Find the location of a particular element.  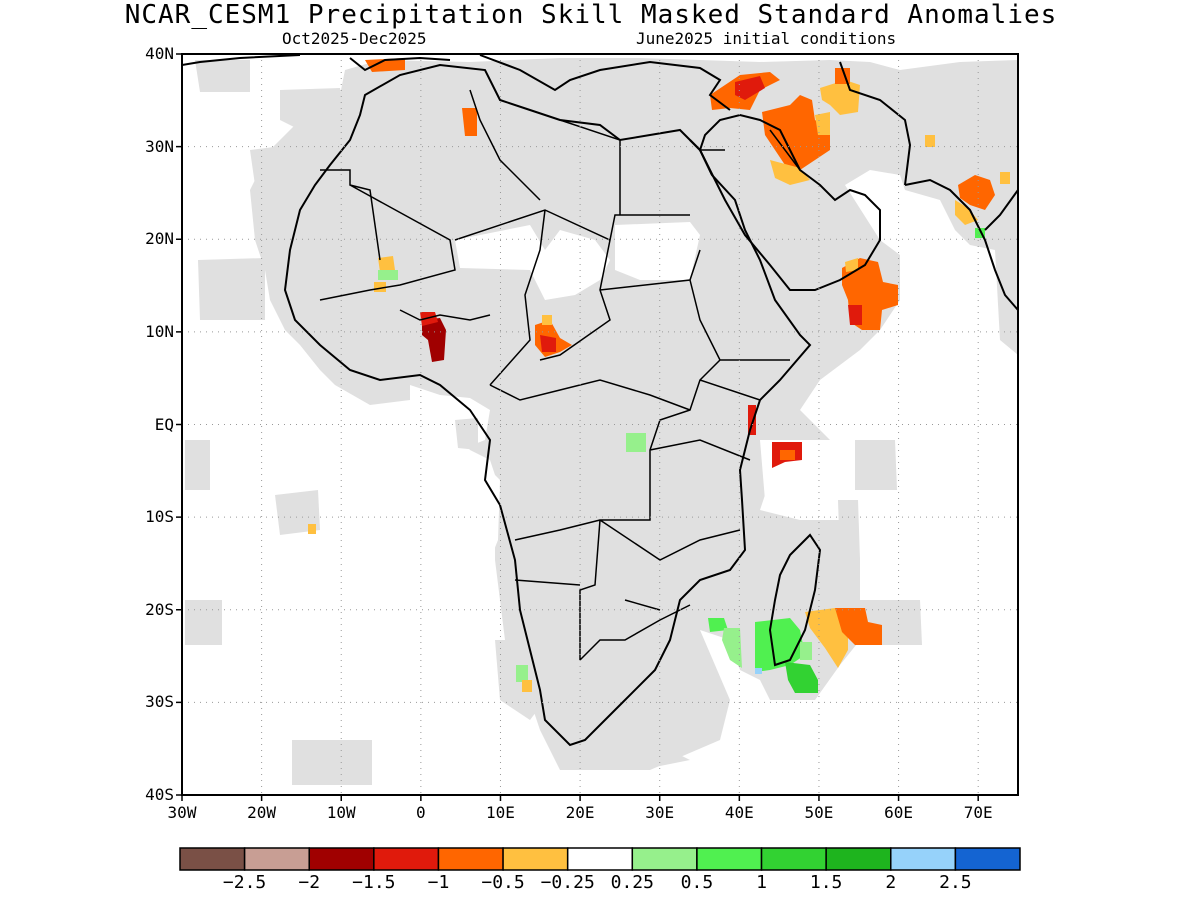

madagascar is located at coordinates (795, 600).